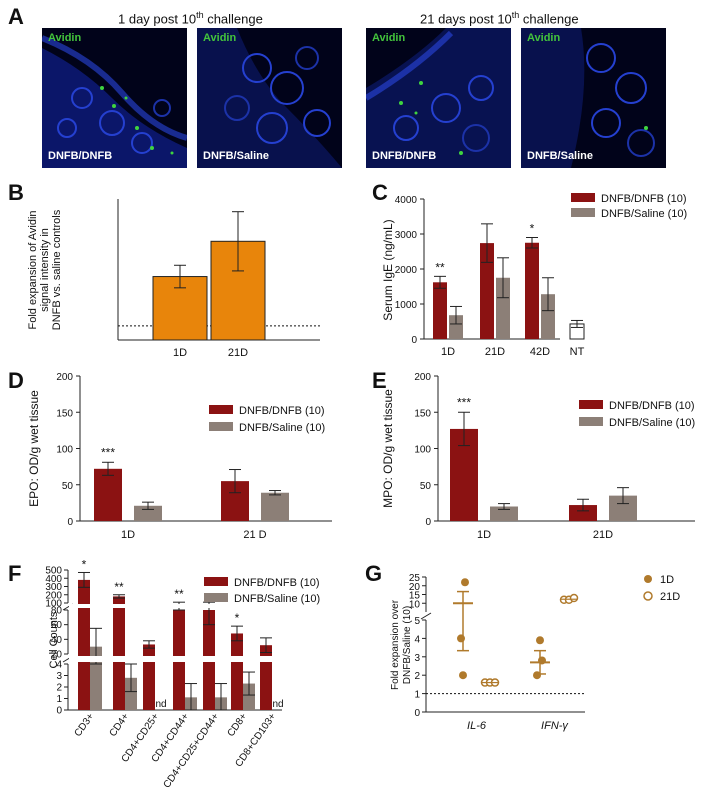 The height and width of the screenshot is (799, 723). Describe the element at coordinates (422, 450) in the screenshot. I see `chart-e-y-tick-label: 100` at that location.